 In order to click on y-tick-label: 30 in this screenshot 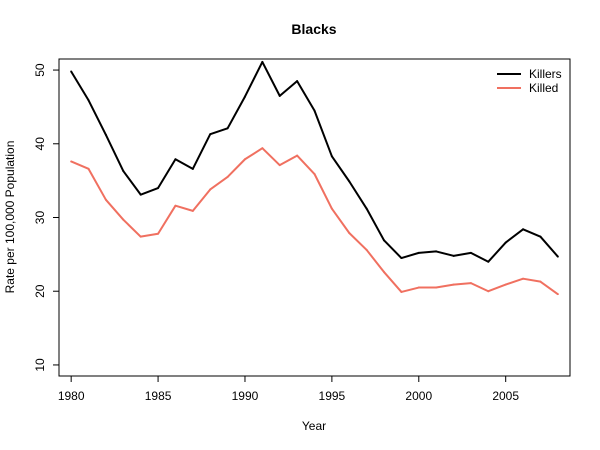, I will do `click(40, 218)`.